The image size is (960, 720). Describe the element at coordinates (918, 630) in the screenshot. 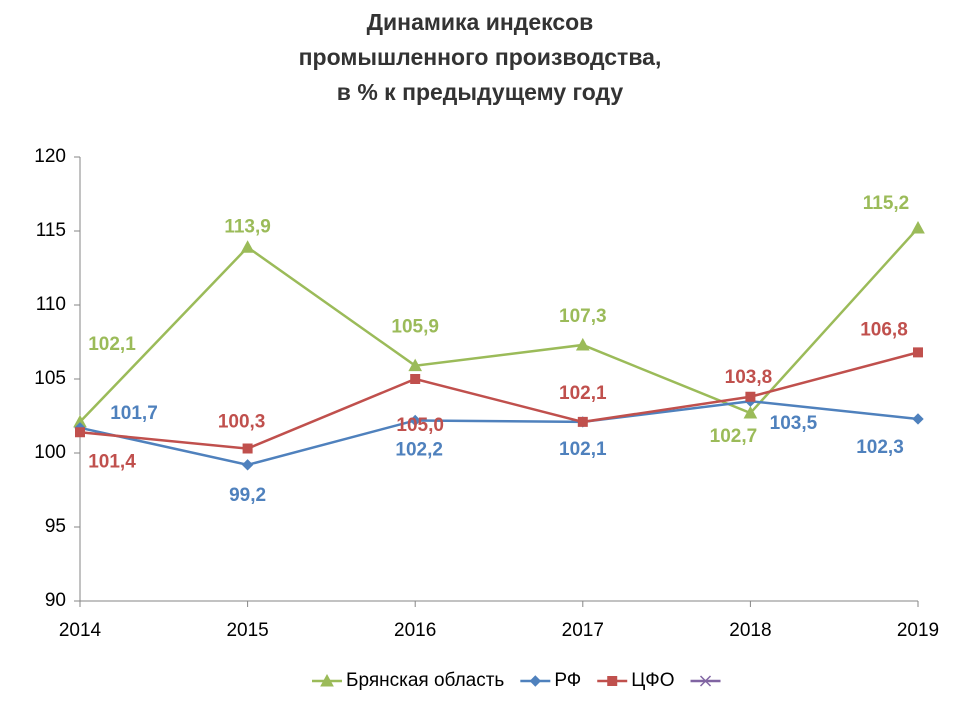

I see `x-tick-label: 2019` at that location.